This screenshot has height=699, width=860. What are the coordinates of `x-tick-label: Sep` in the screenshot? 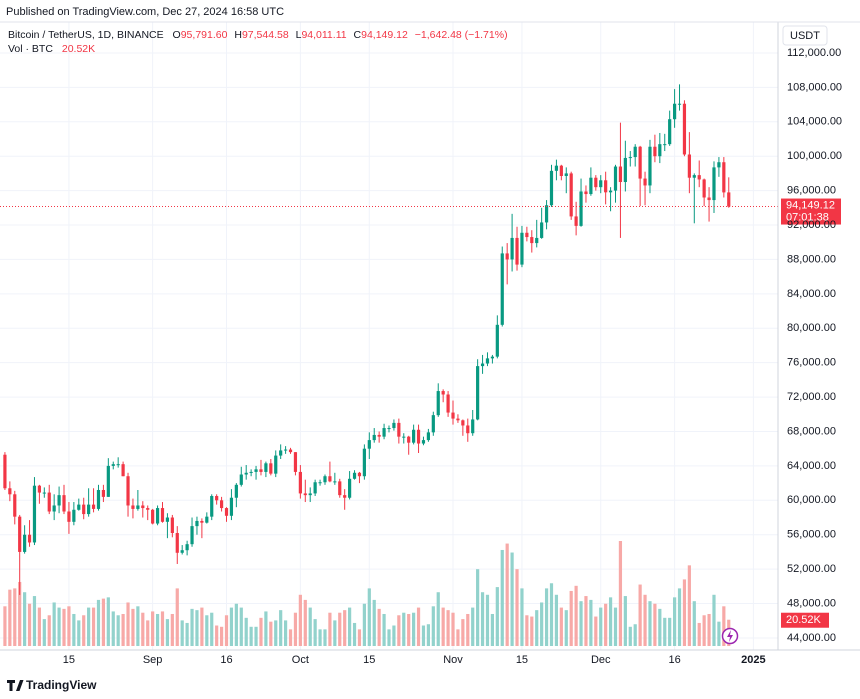 It's located at (153, 660).